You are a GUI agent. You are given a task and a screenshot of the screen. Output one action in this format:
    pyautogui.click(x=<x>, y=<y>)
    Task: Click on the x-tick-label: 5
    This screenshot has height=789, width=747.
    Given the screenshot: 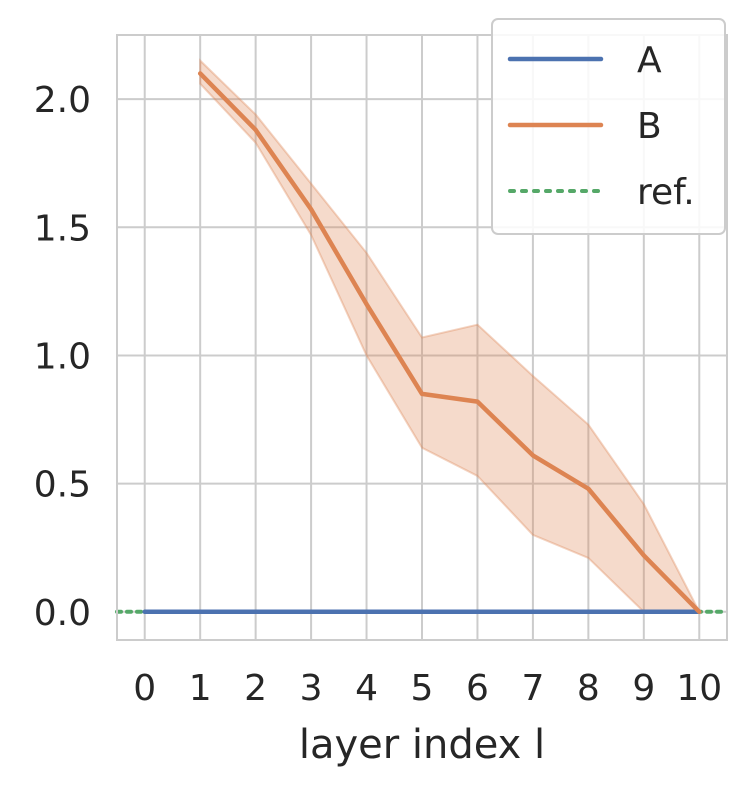 What is the action you would take?
    pyautogui.click(x=422, y=688)
    